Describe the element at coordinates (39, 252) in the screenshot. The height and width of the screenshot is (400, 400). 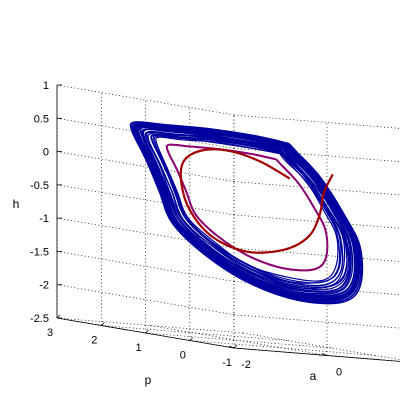
I see `tick-label-h: -1.5` at that location.